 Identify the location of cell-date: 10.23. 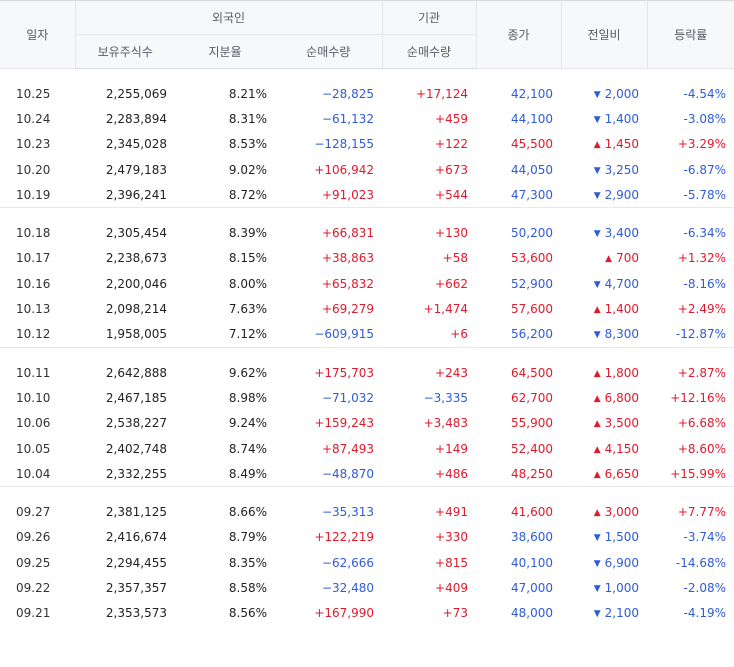
(37, 144).